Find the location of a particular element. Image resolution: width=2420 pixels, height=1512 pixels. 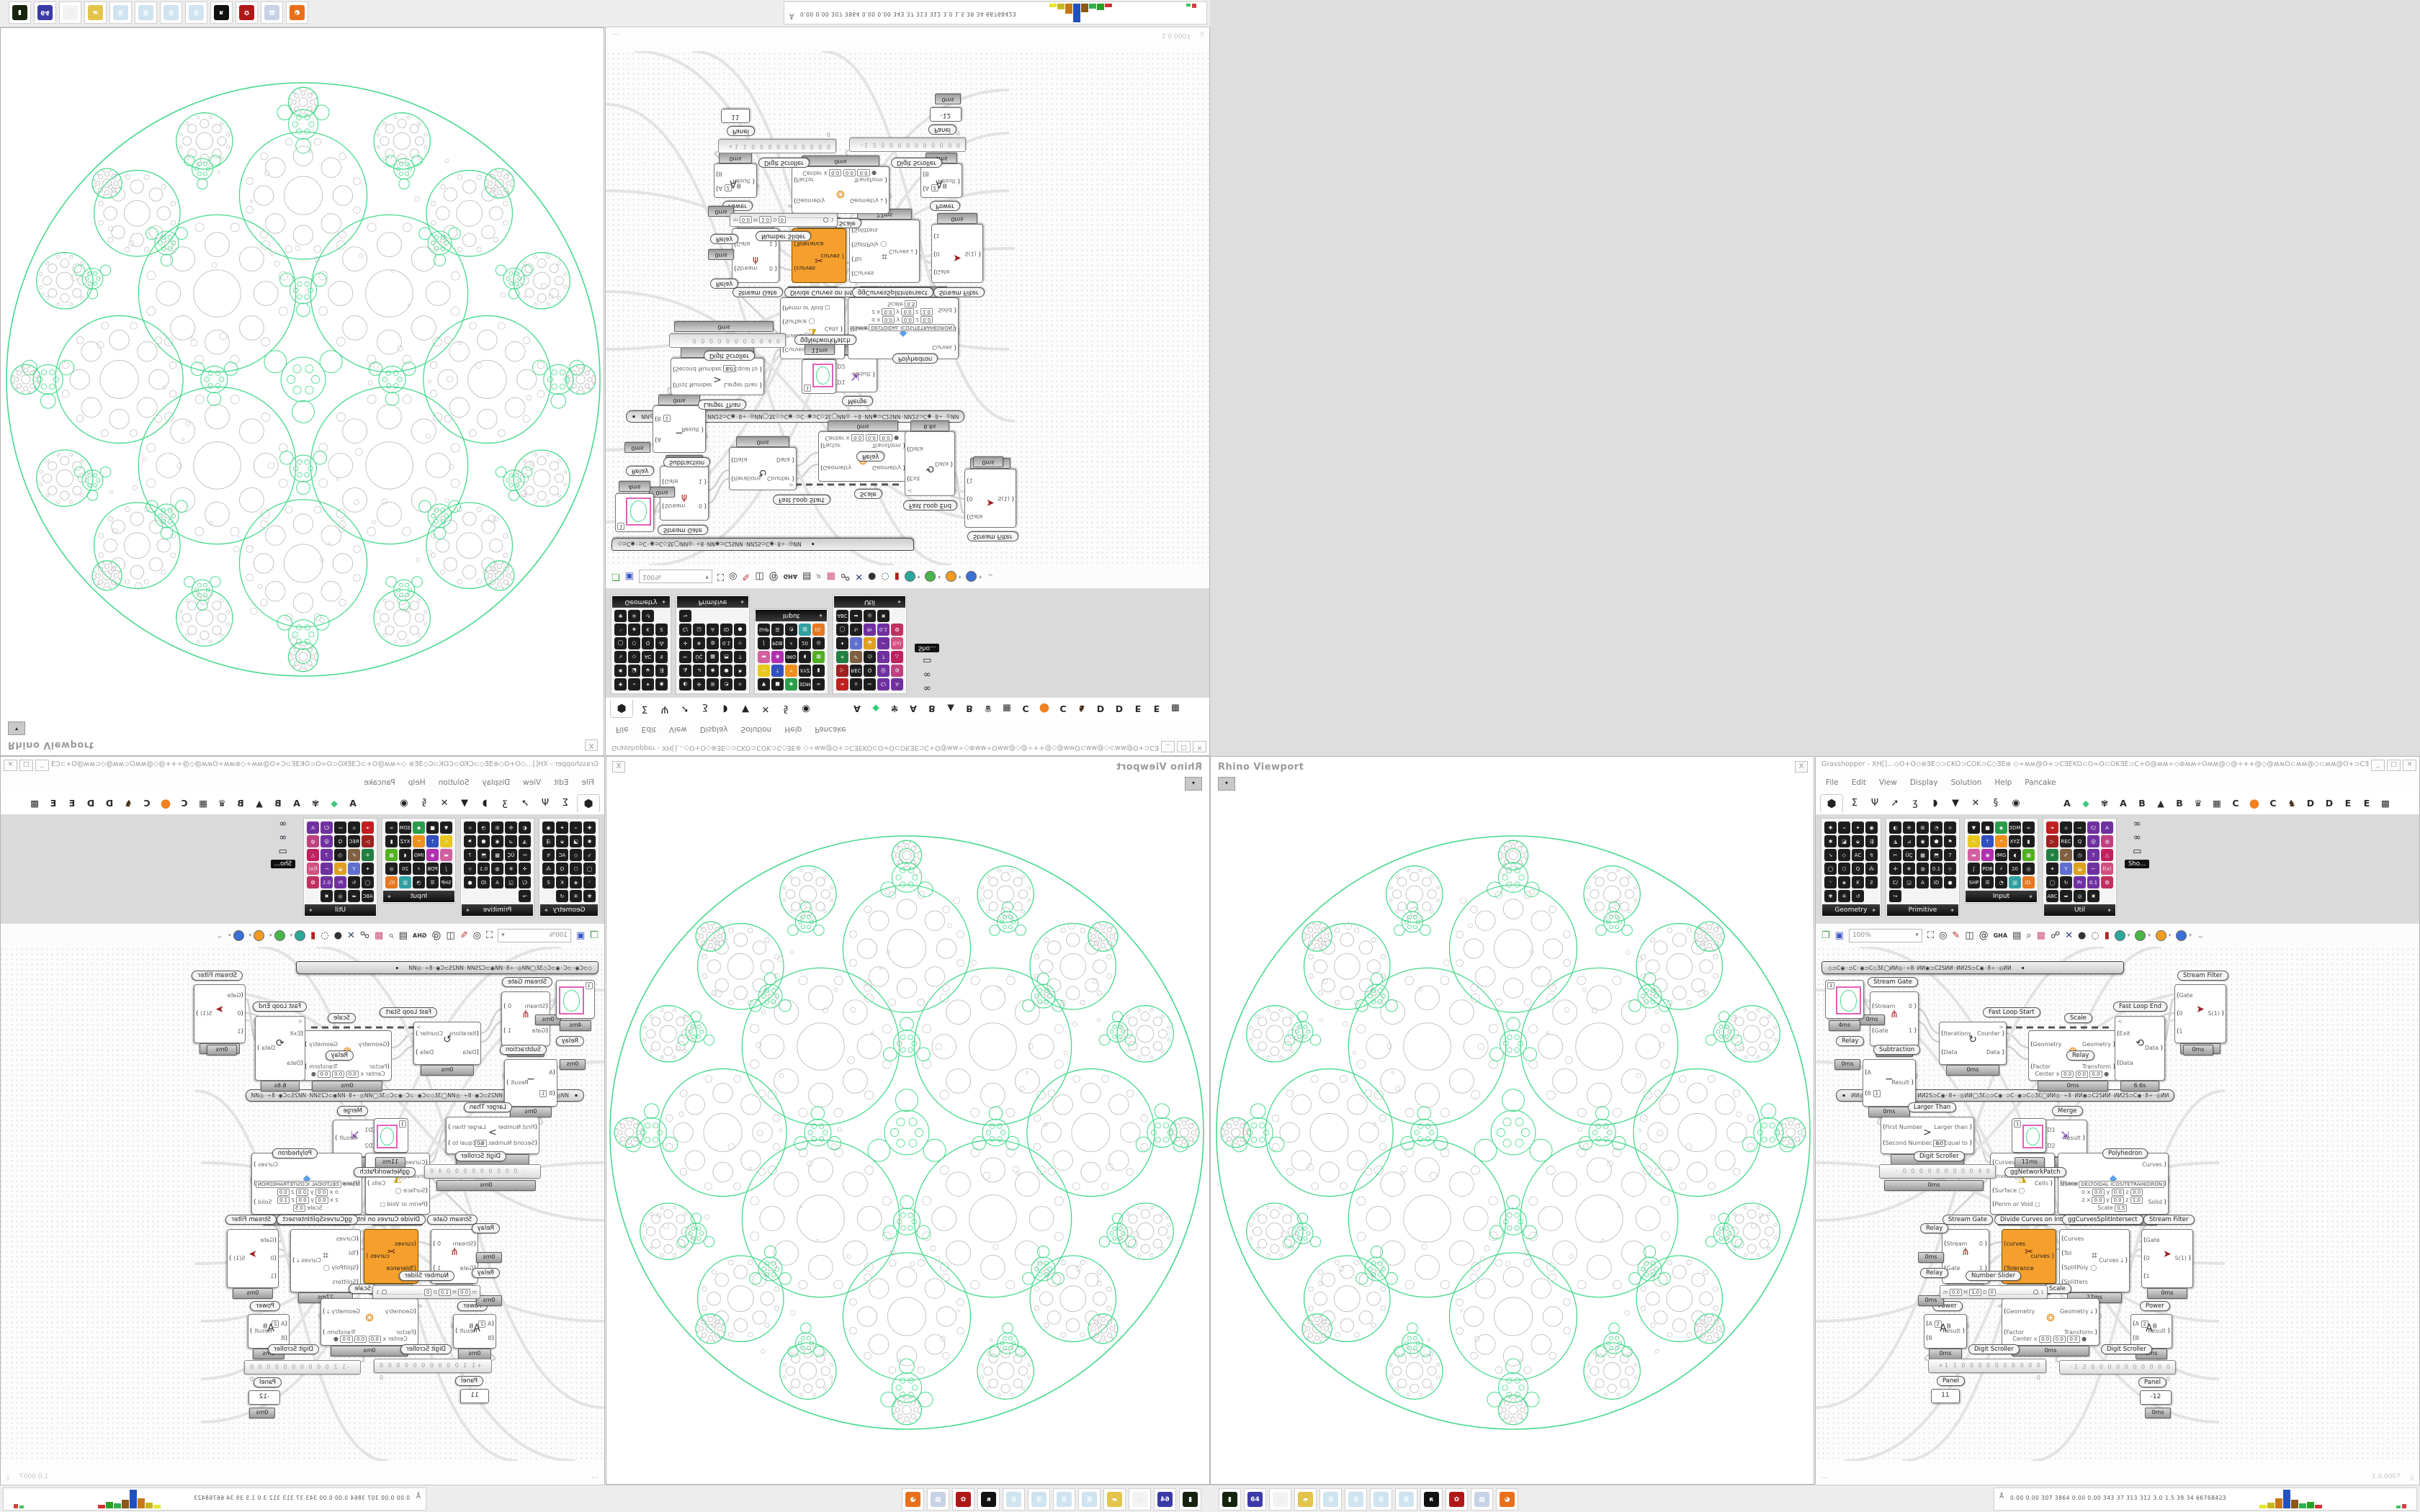

component-icon: ↻ is located at coordinates (856, 630).